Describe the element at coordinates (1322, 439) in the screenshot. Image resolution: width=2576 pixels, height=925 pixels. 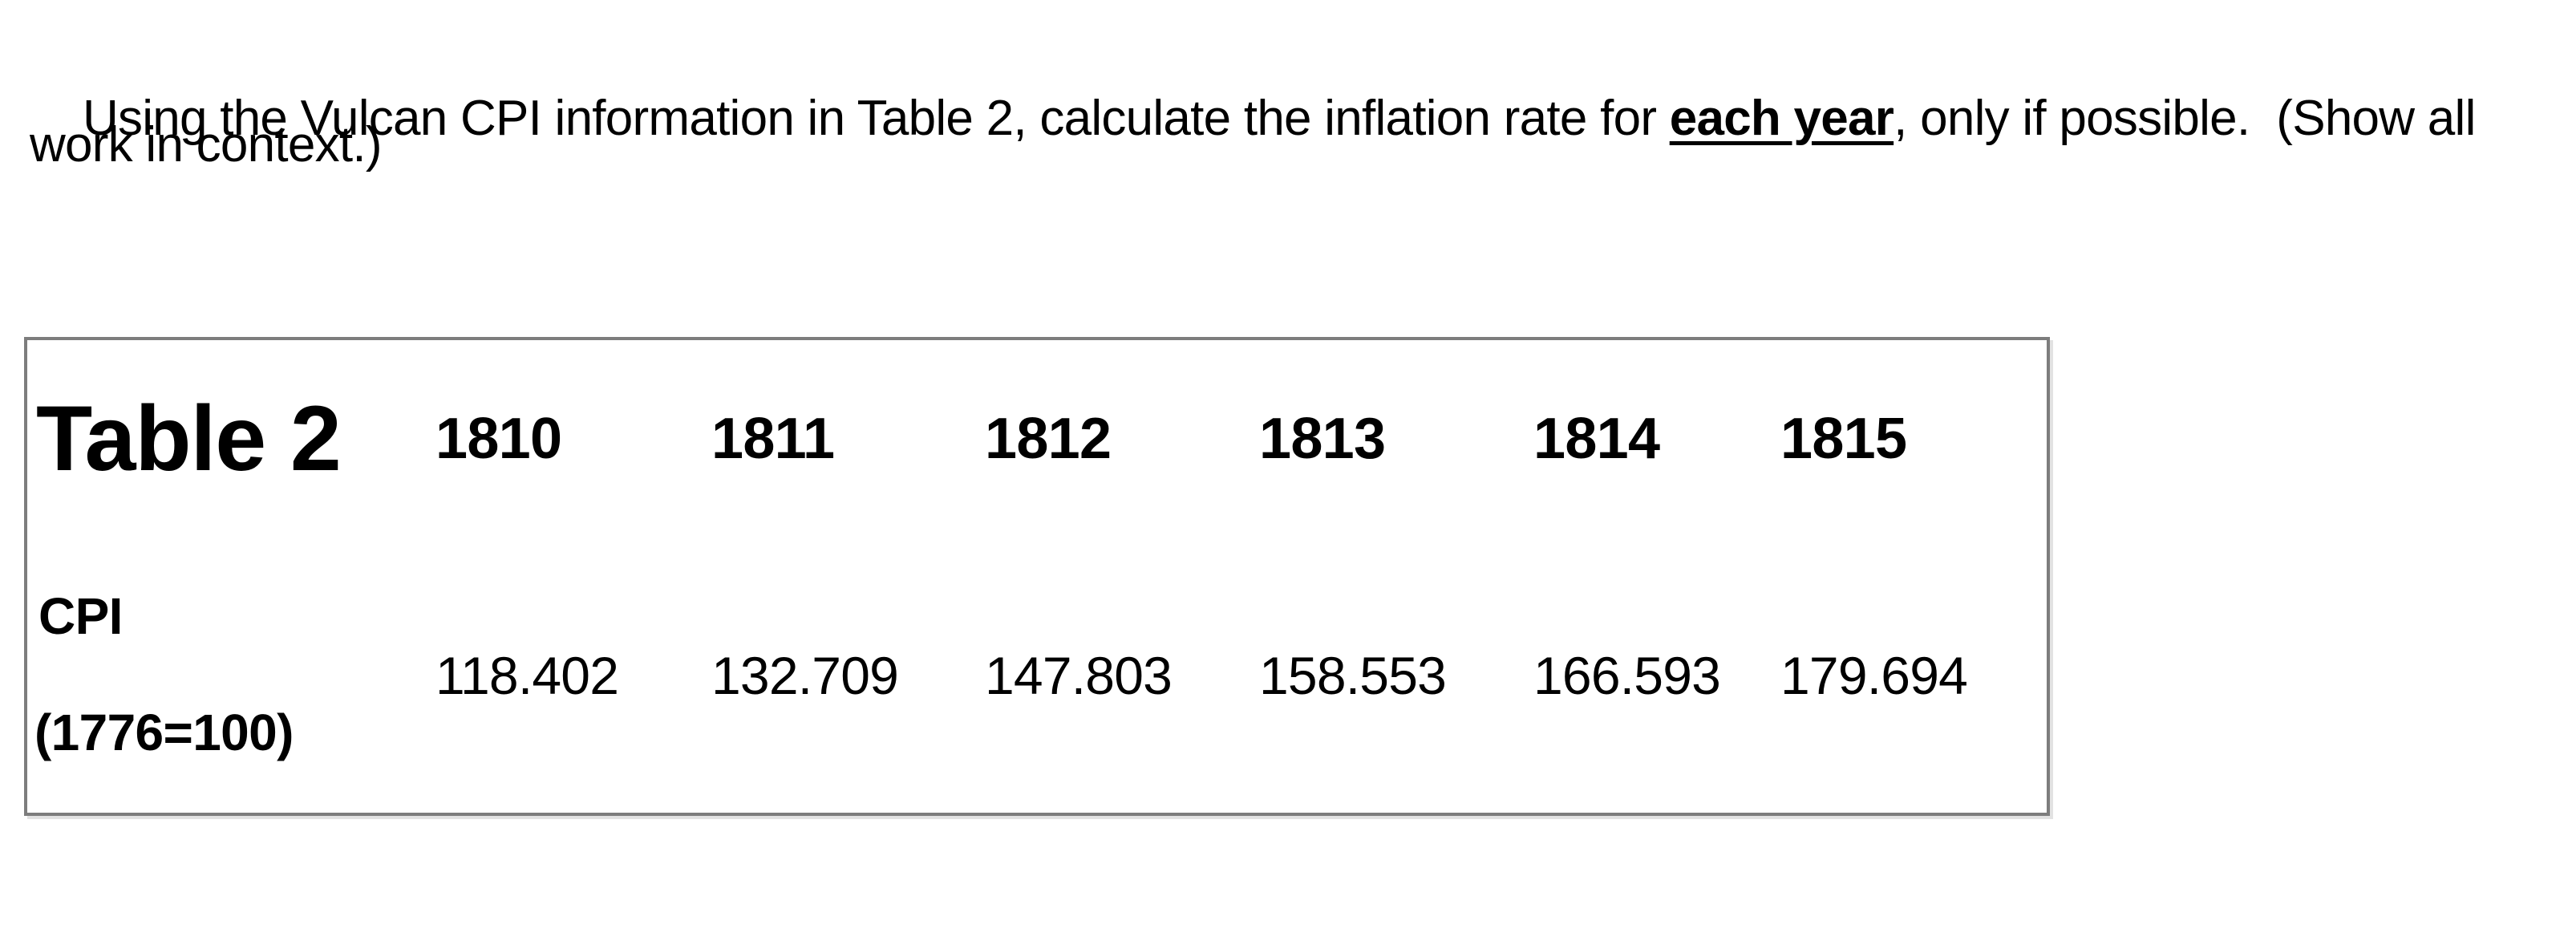
I see `year-header-col4: 1813` at that location.